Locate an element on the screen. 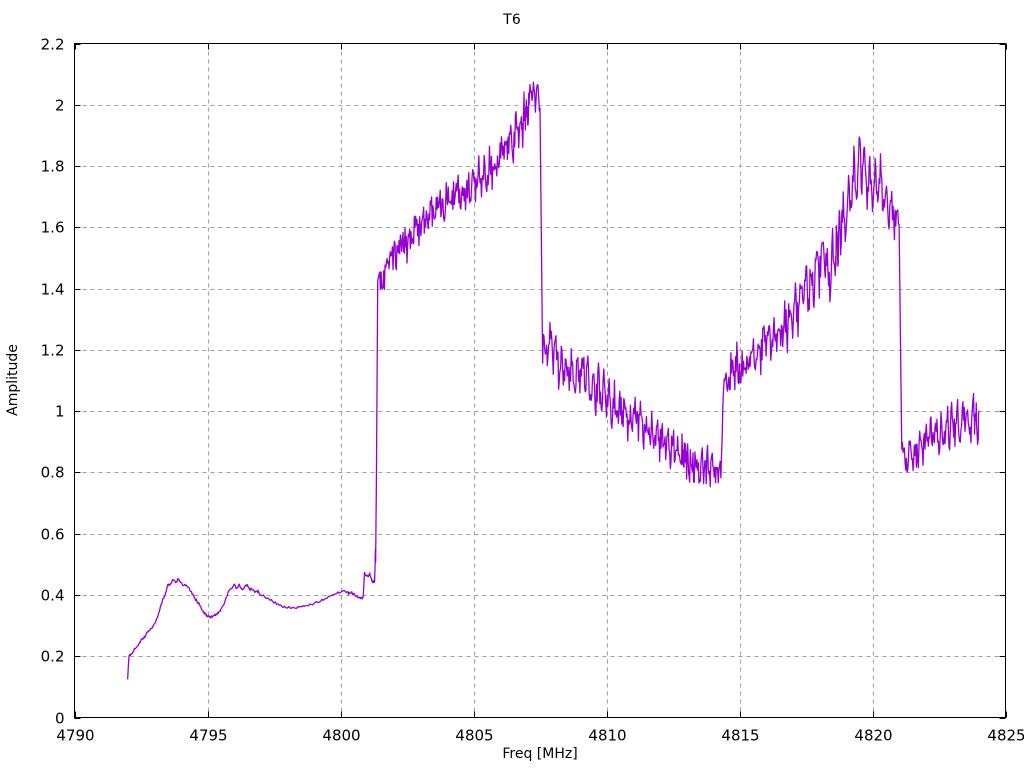  y-tick-label: 1.6 is located at coordinates (53, 228).